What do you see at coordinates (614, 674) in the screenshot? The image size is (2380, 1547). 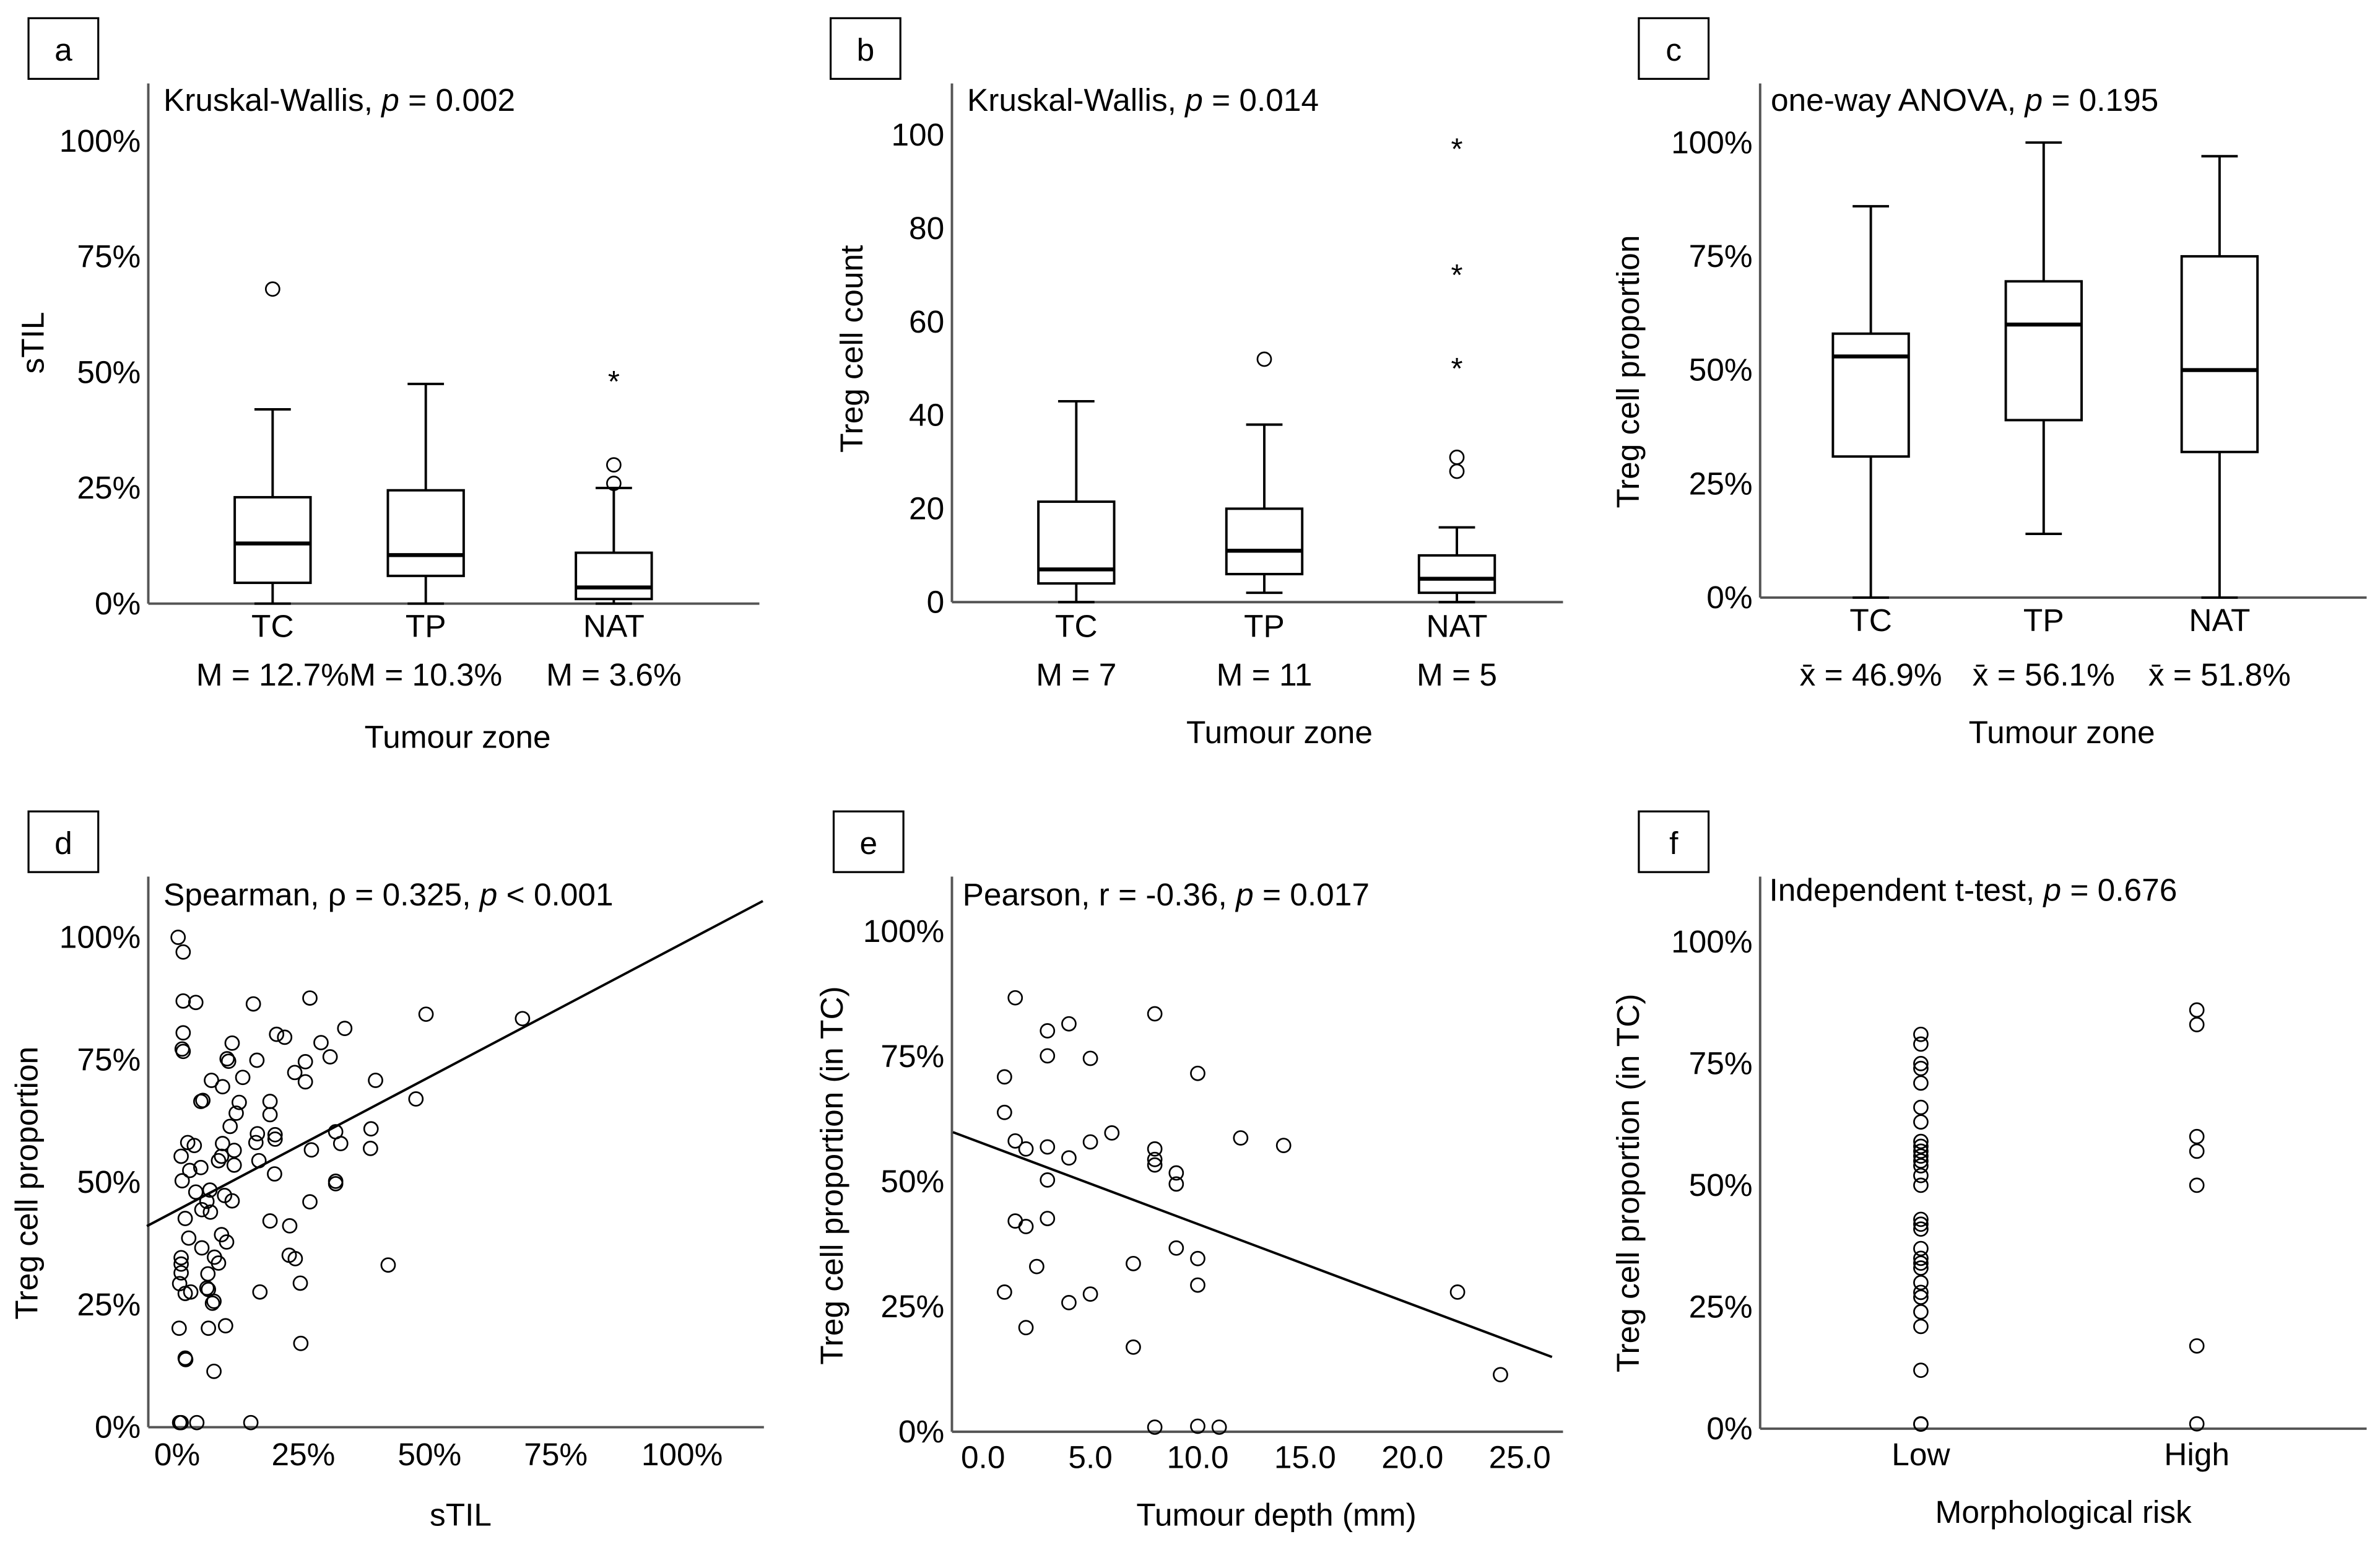 I see `group-statistic-label: M = 3.6%` at bounding box center [614, 674].